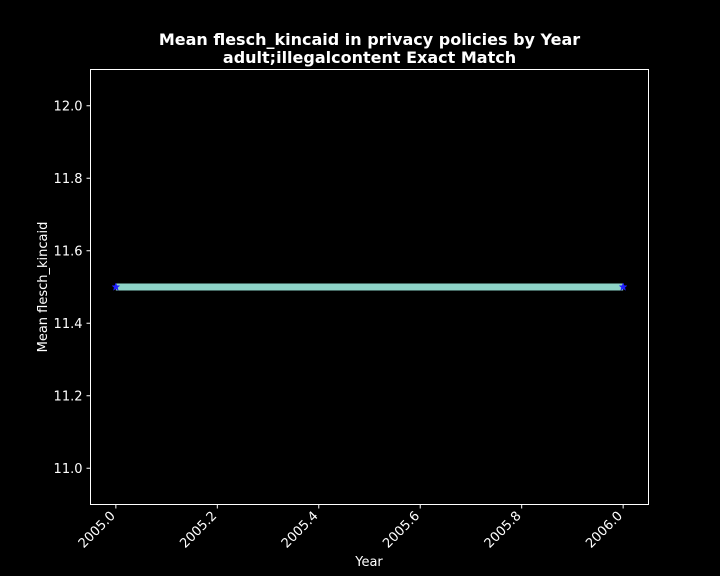 The height and width of the screenshot is (576, 720). I want to click on x-axis-label: Year, so click(368, 562).